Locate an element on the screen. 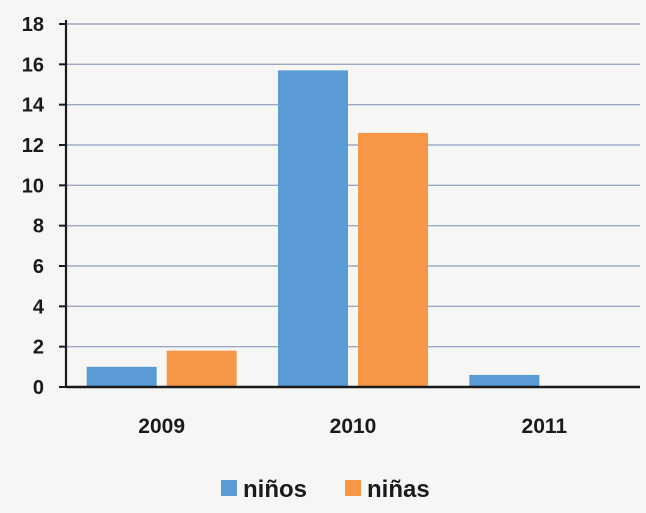 The height and width of the screenshot is (513, 646). y-tick-label: 4 is located at coordinates (39, 307).